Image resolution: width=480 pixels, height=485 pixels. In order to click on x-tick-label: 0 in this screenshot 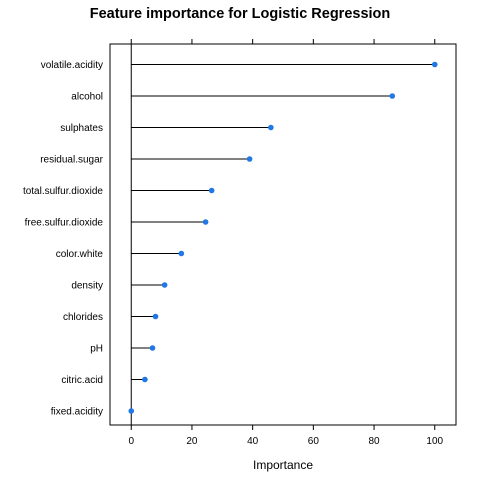, I will do `click(131, 441)`.